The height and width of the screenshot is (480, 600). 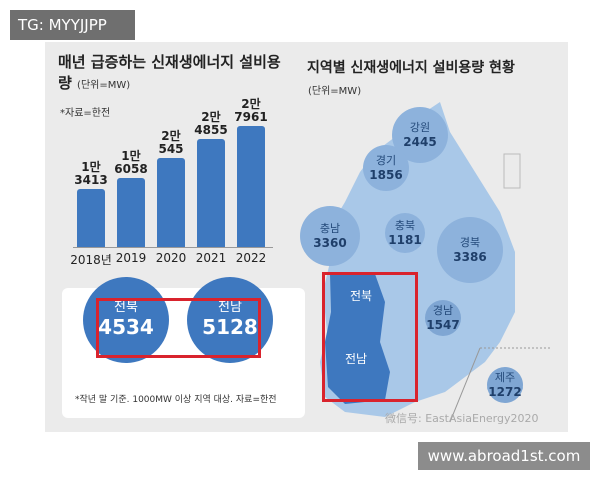 I want to click on region-value: 1547, so click(x=443, y=325).